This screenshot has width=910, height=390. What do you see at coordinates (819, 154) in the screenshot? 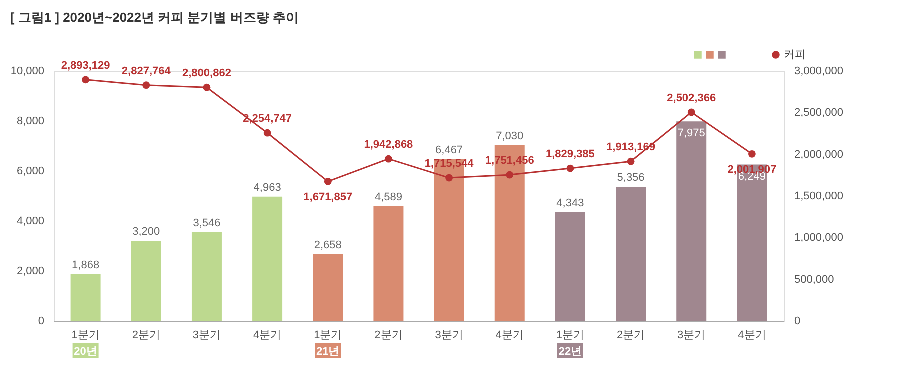
I see `y2-tick-label: 2,000,000` at bounding box center [819, 154].